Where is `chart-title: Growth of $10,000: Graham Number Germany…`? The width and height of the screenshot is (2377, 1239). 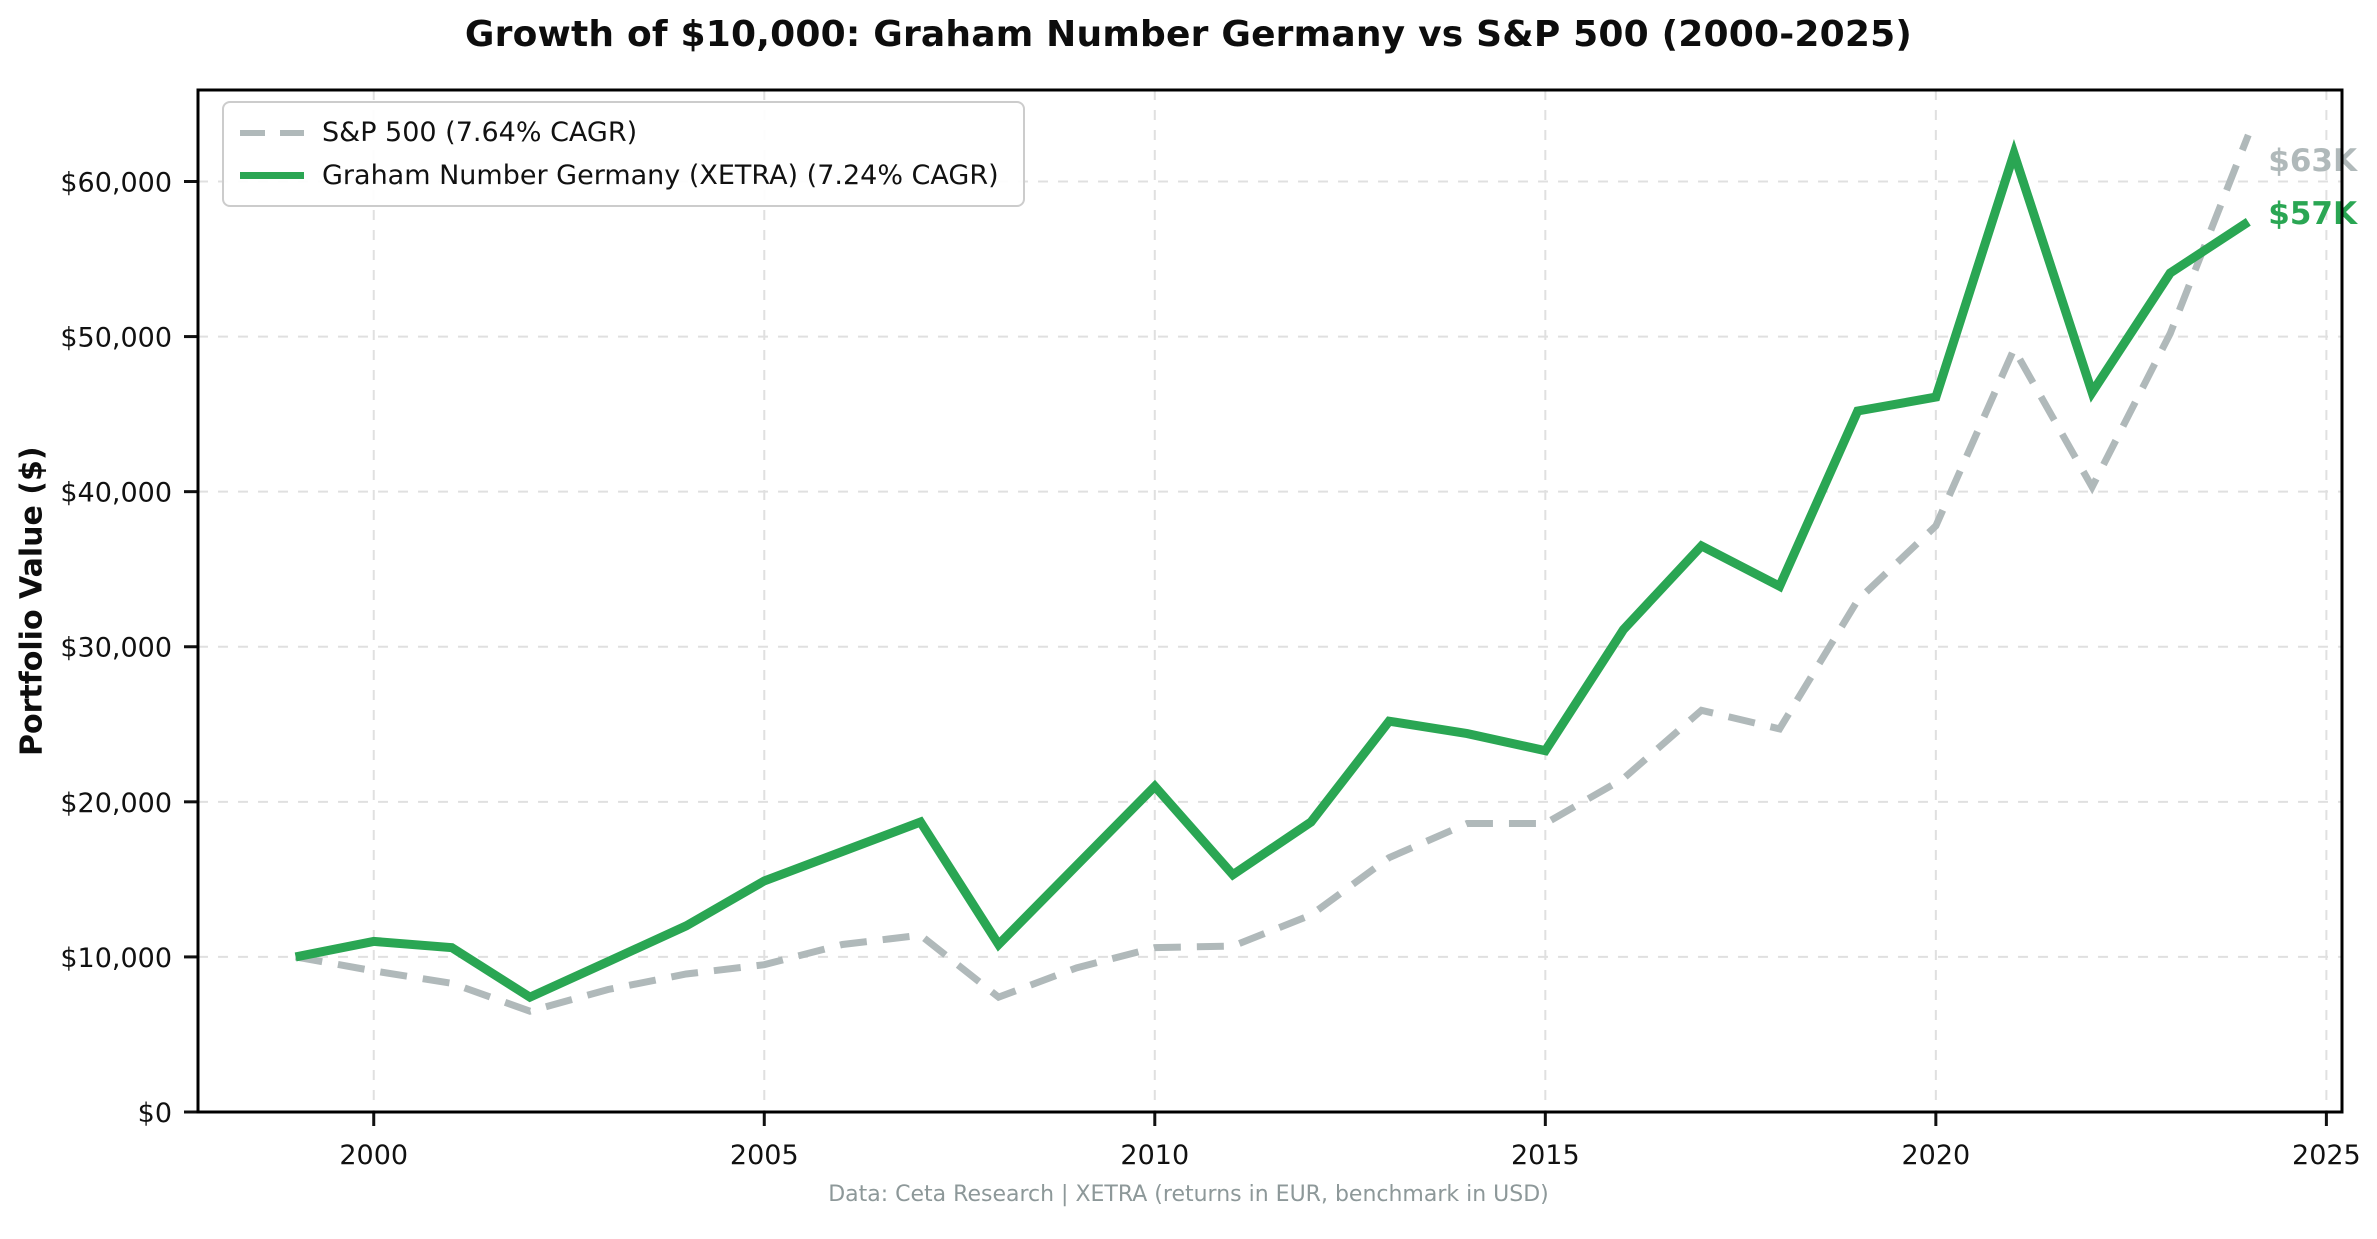
chart-title: Growth of $10,000: Graham Number Germany… is located at coordinates (1188, 34).